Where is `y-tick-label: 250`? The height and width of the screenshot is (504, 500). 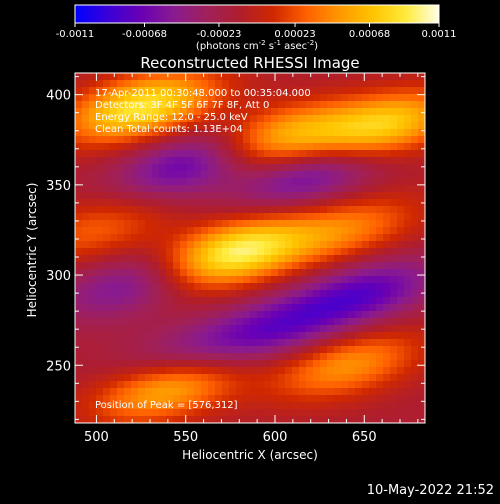
y-tick-label: 250 is located at coordinates (58, 366).